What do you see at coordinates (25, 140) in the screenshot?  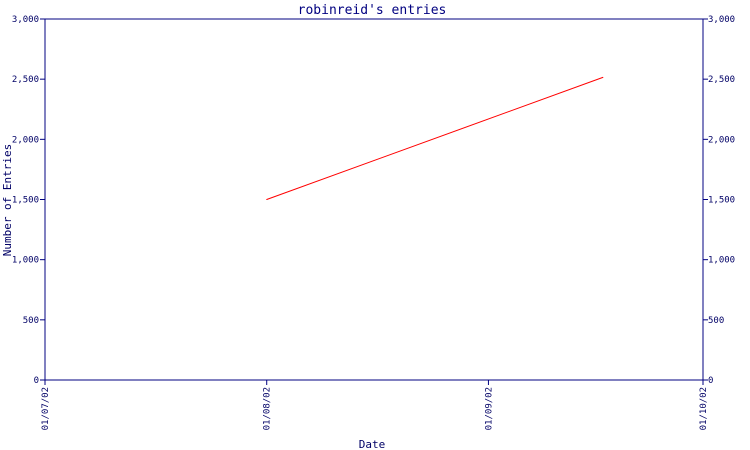 I see `y-tick-label-left: 2,000` at bounding box center [25, 140].